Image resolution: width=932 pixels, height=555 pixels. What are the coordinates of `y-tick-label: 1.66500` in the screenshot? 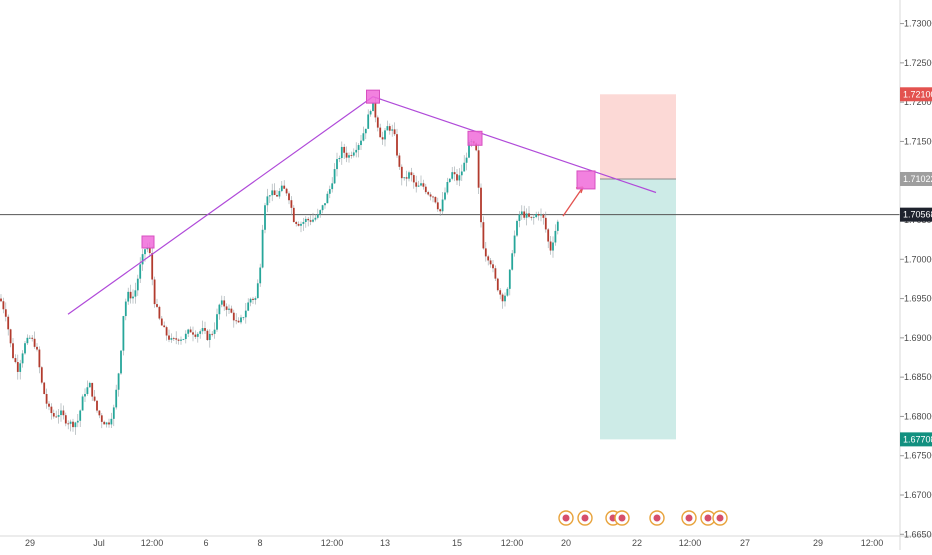 It's located at (918, 534).